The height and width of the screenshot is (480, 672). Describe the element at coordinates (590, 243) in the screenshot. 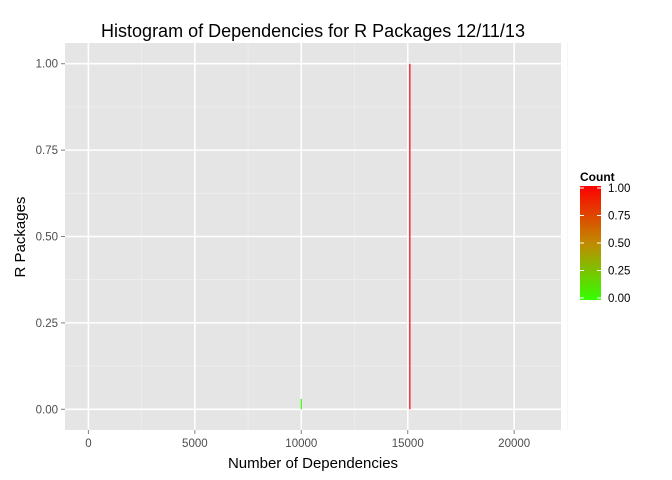

I see `legend-colorbar` at that location.